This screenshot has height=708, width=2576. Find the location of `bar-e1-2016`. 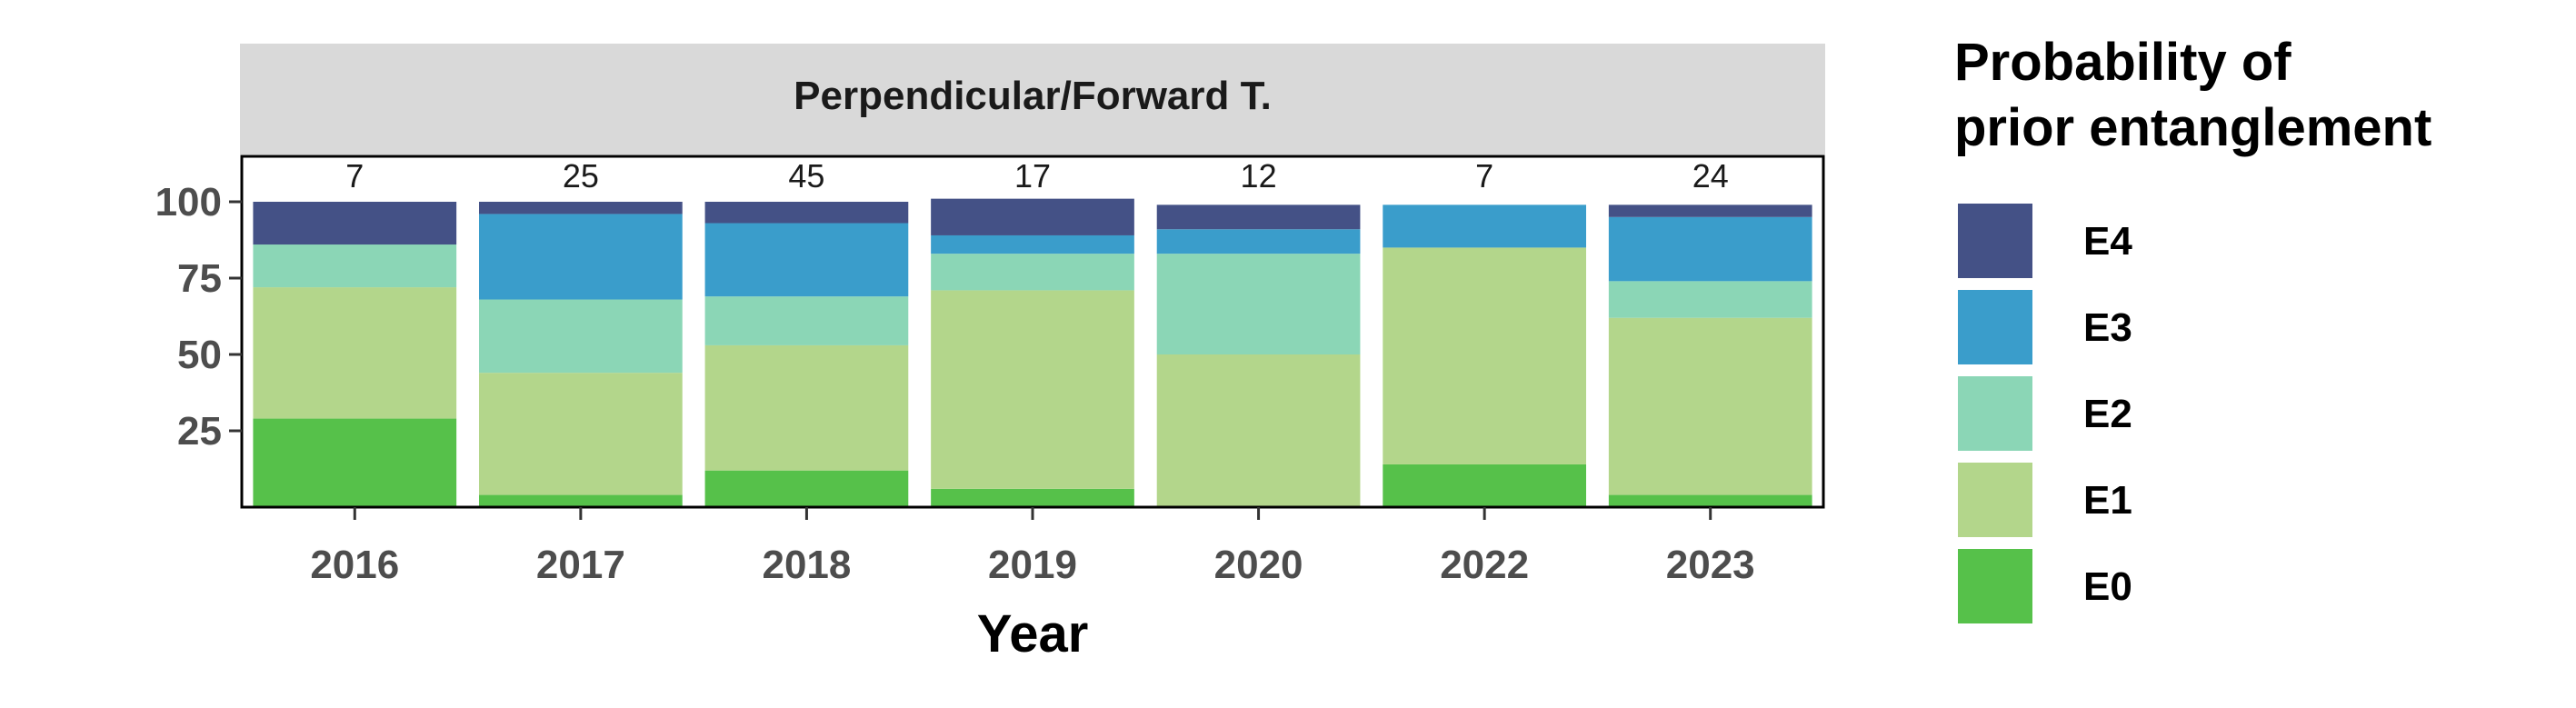

bar-e1-2016 is located at coordinates (355, 353).